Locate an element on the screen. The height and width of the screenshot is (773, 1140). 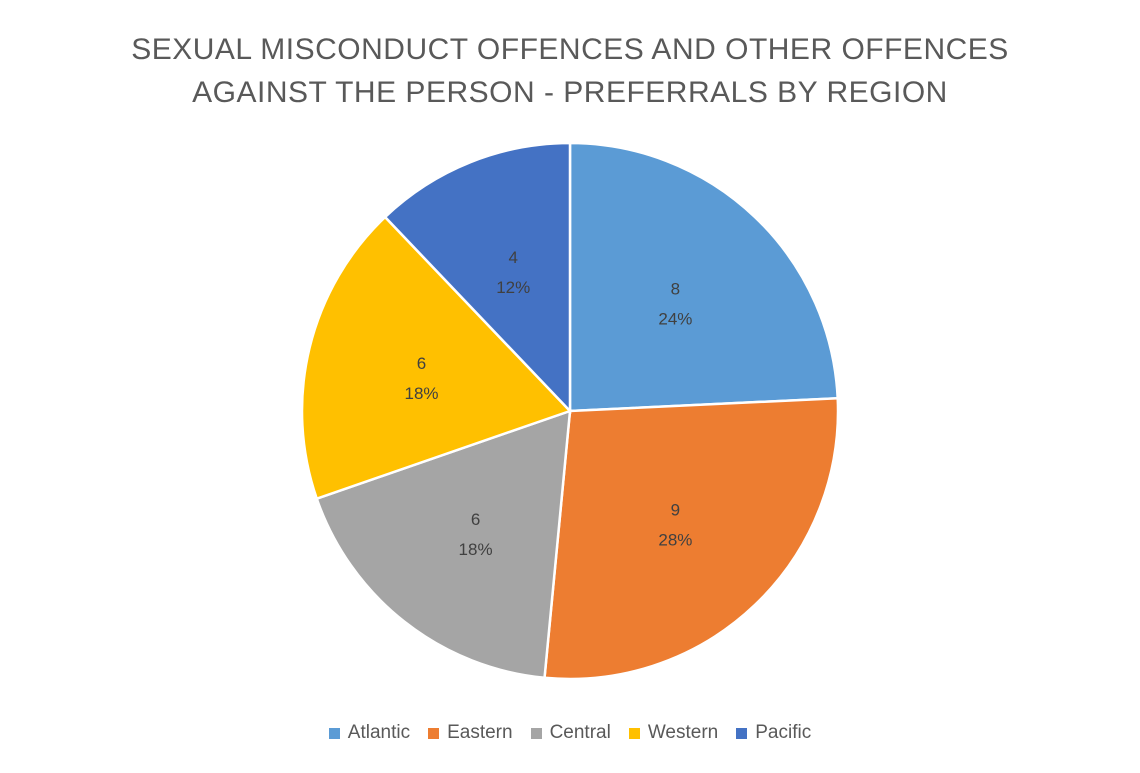
data-label-value-pacific: 4 is located at coordinates (512, 257).